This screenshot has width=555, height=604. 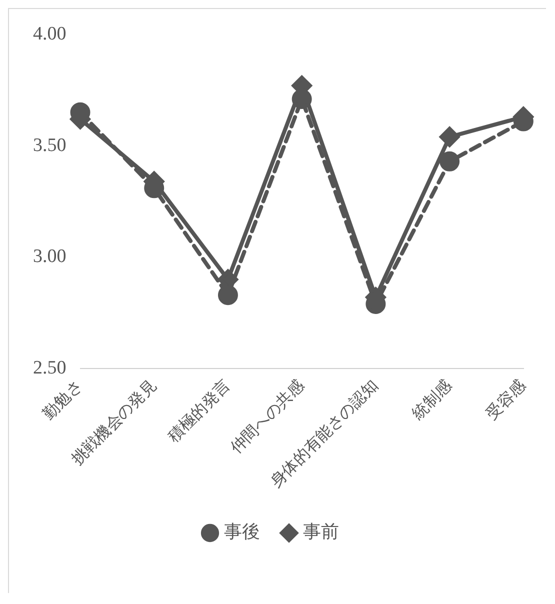 I want to click on x-tick-label: 統制感, so click(x=432, y=400).